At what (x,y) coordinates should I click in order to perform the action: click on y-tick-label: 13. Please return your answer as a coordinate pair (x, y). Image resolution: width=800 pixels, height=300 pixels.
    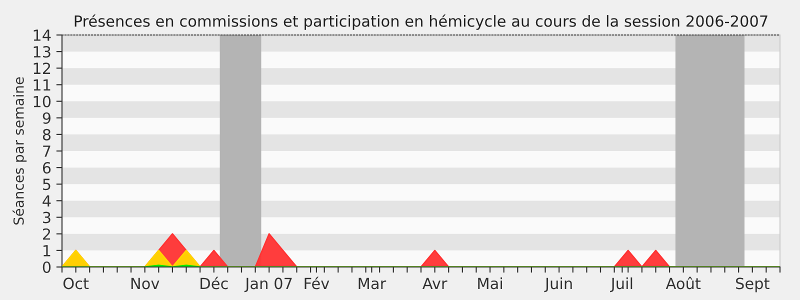
    Looking at the image, I should click on (42, 52).